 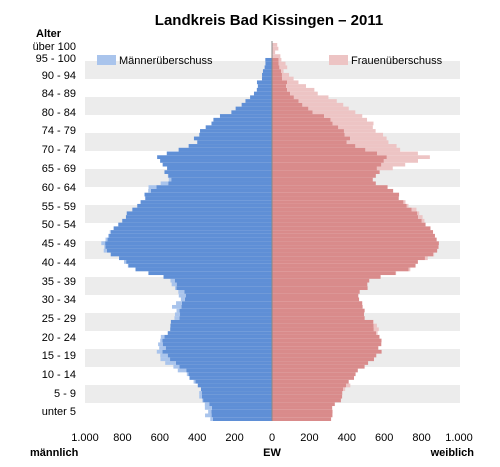 I want to click on x-tick-label: 200, so click(x=234, y=438).